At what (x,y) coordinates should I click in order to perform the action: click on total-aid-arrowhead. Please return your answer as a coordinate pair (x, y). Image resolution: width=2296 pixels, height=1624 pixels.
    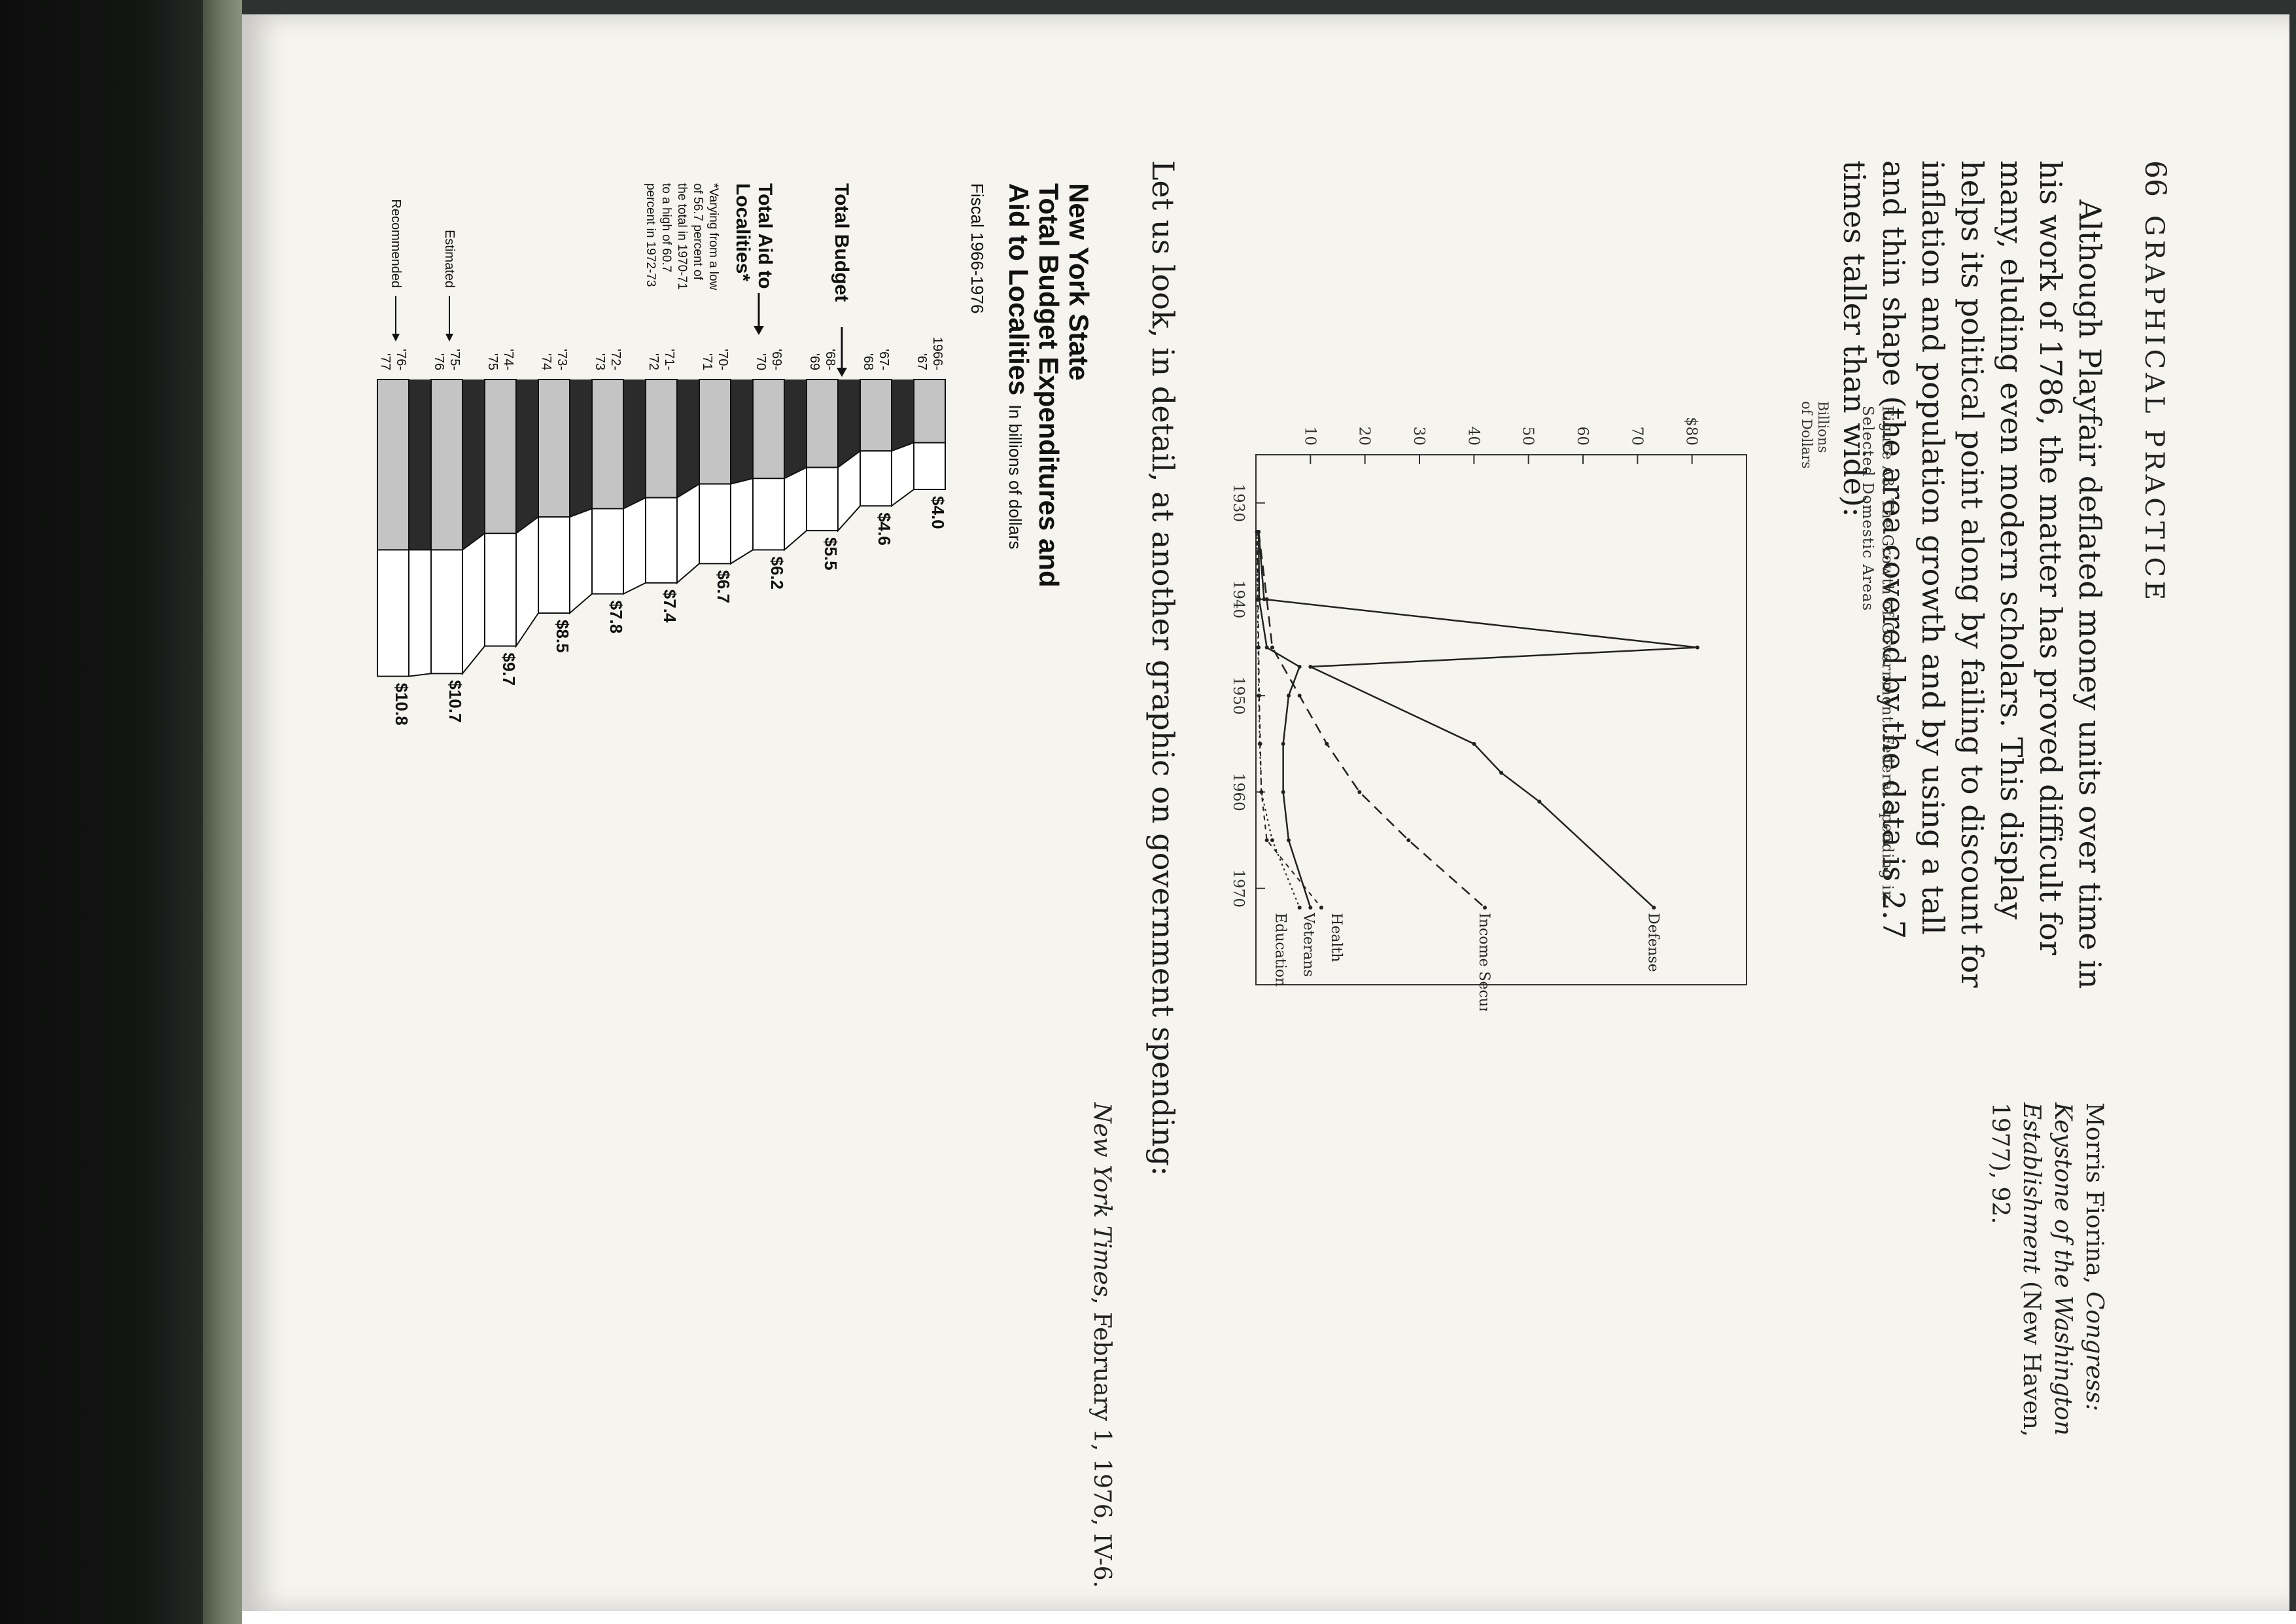
    Looking at the image, I should click on (759, 330).